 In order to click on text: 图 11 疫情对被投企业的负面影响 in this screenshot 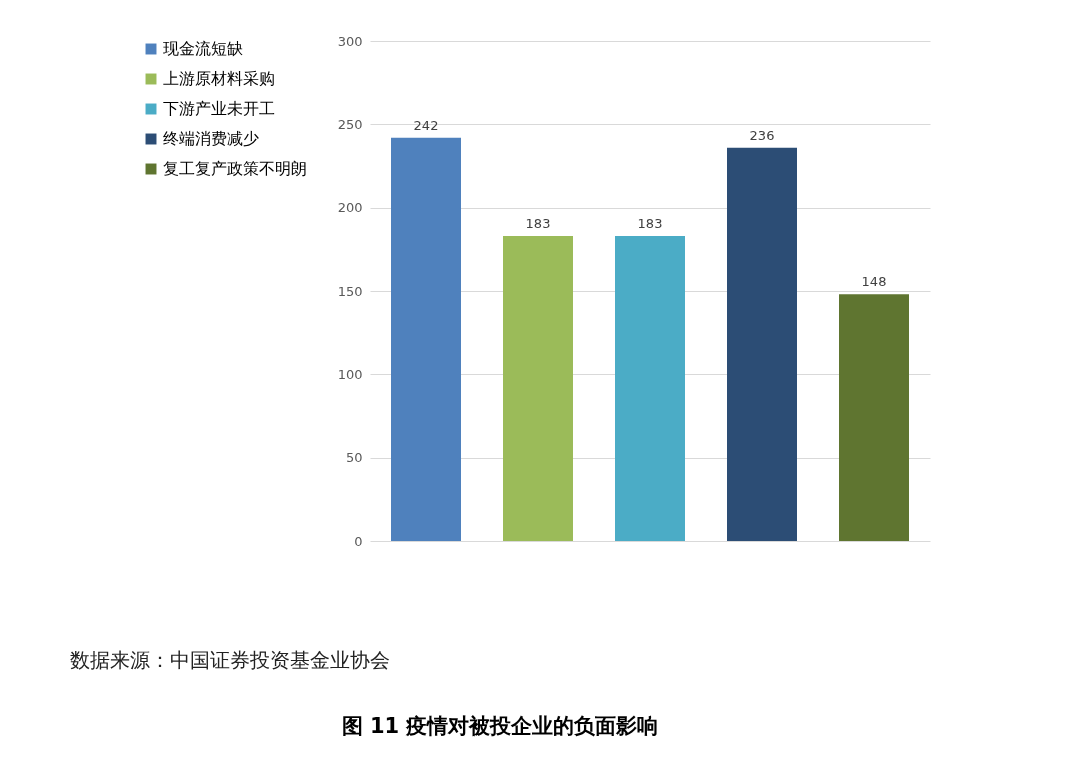, I will do `click(500, 726)`.